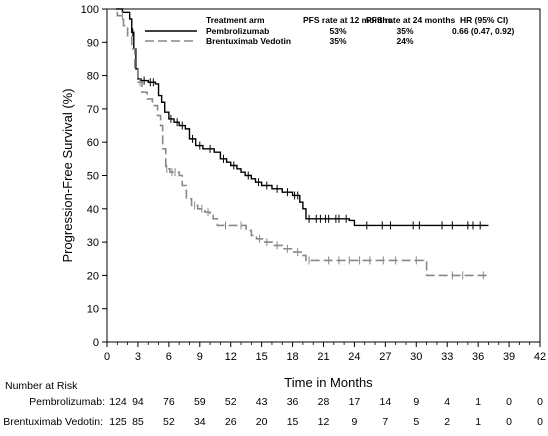 This screenshot has height=436, width=548. Describe the element at coordinates (93, 210) in the screenshot. I see `y-tick-label: 40` at that location.